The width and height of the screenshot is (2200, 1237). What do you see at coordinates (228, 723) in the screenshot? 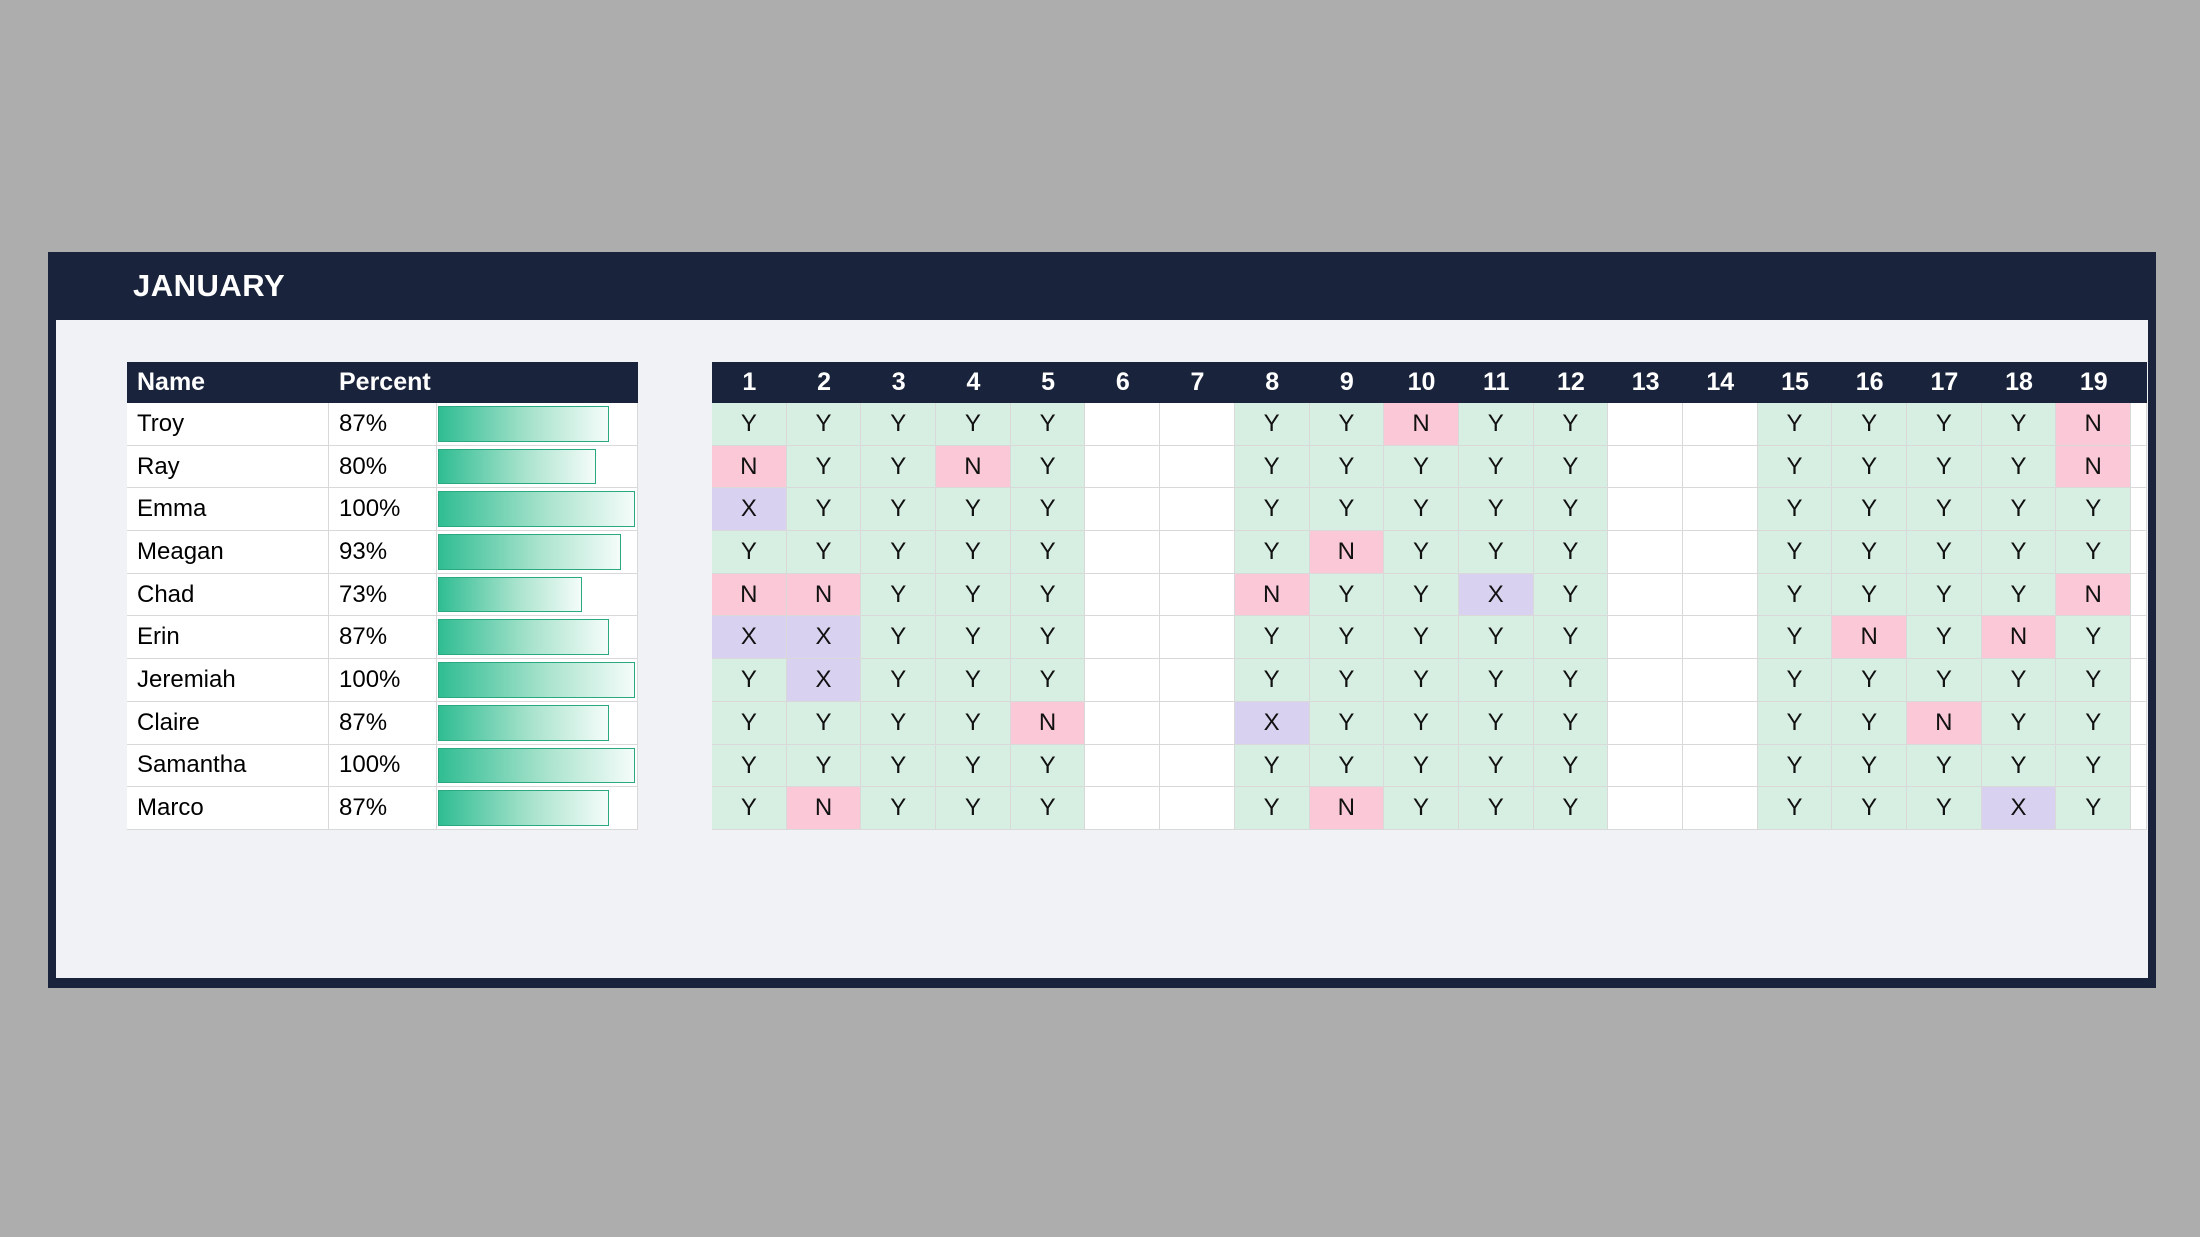
I see `name-cell: Claire` at bounding box center [228, 723].